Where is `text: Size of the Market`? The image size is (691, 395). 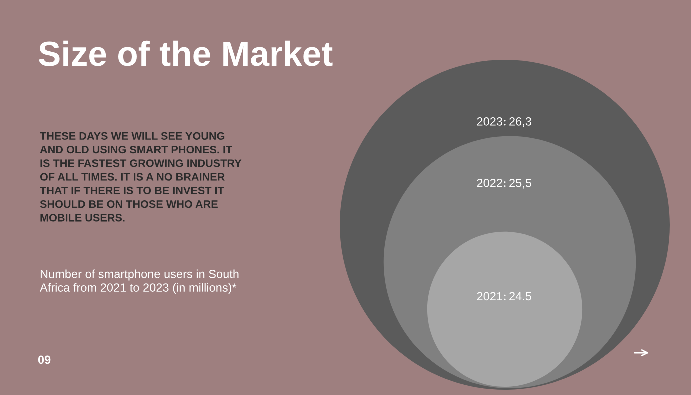 text: Size of the Market is located at coordinates (186, 53).